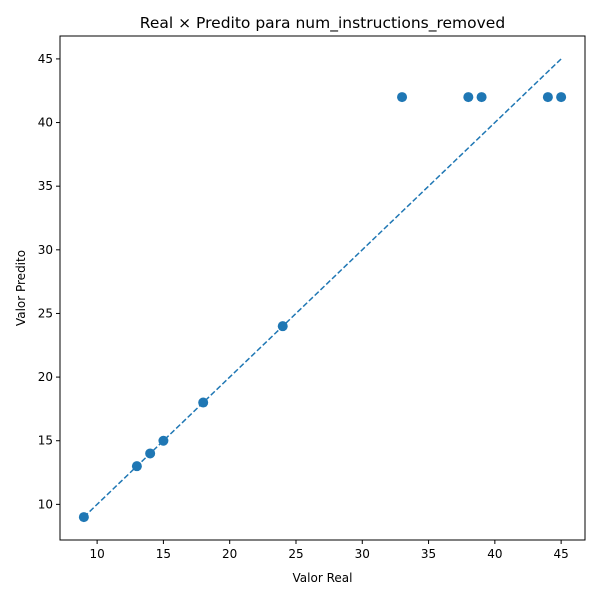  I want to click on y-tick-label: 35, so click(45, 186).